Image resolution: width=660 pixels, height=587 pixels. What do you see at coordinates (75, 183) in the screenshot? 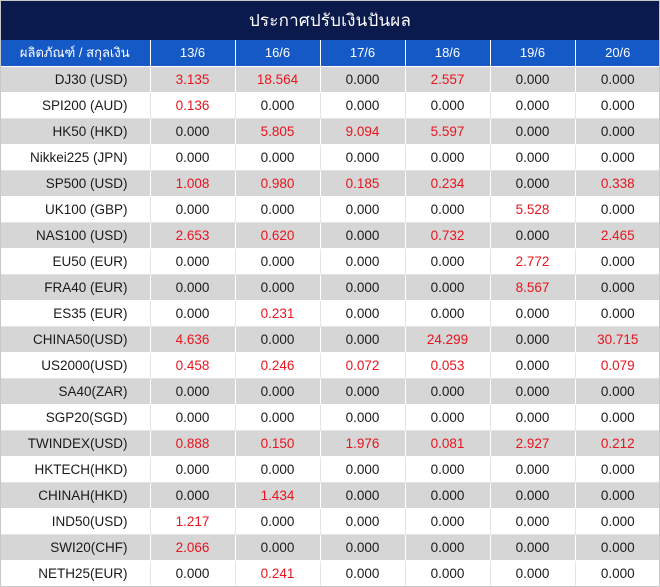
I see `product-name-cell: SP500 (USD)` at bounding box center [75, 183].